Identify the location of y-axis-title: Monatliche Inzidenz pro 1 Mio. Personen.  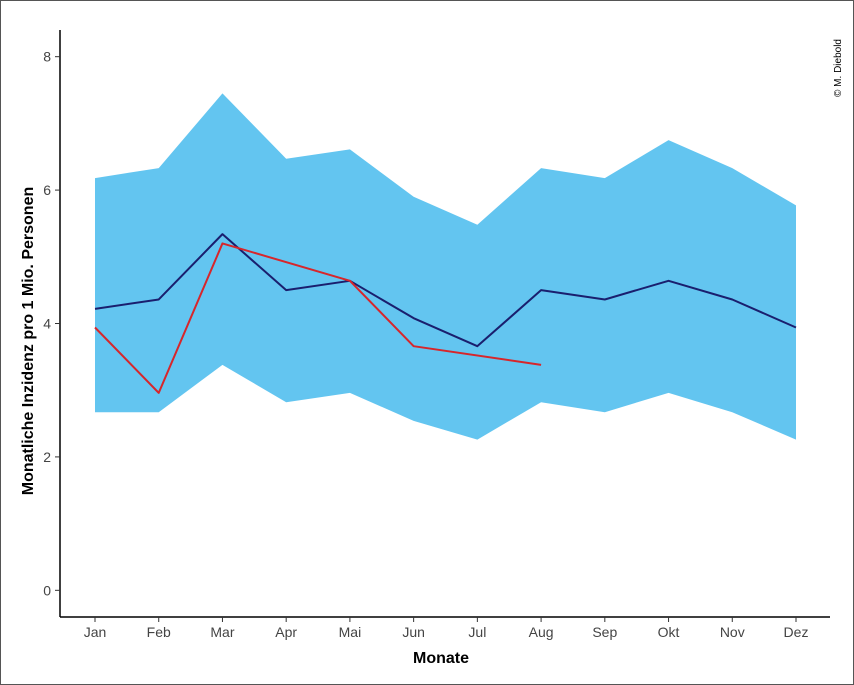
(28, 341).